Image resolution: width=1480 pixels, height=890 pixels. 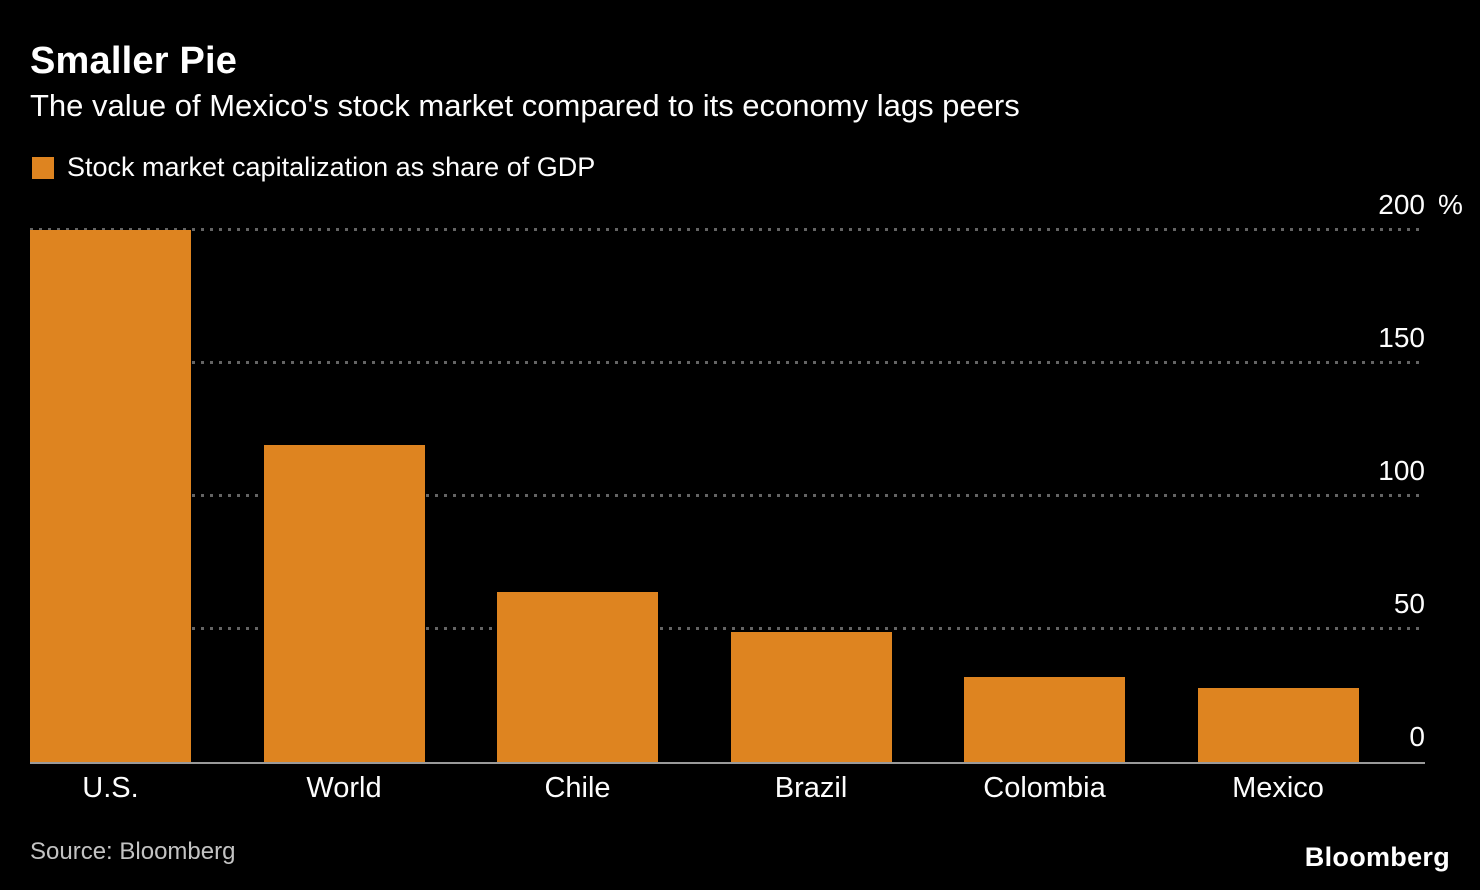 I want to click on bar-world, so click(x=344, y=603).